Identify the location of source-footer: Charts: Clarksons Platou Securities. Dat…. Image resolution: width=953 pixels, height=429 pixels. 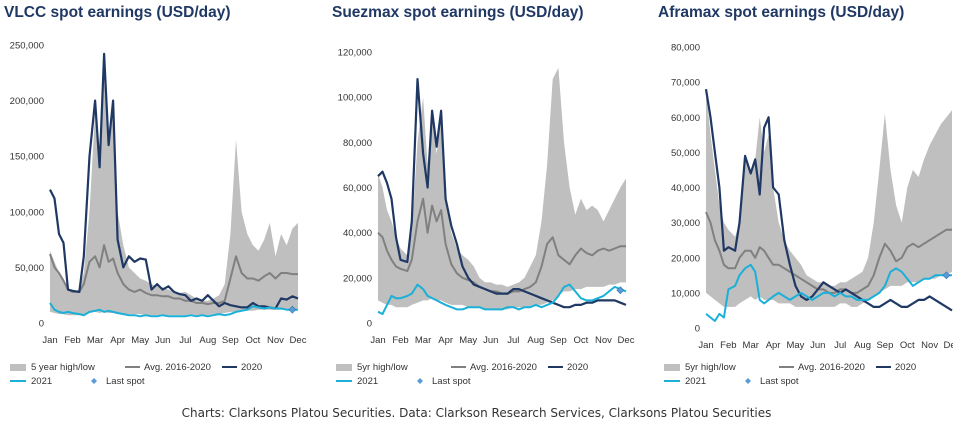
(476, 413).